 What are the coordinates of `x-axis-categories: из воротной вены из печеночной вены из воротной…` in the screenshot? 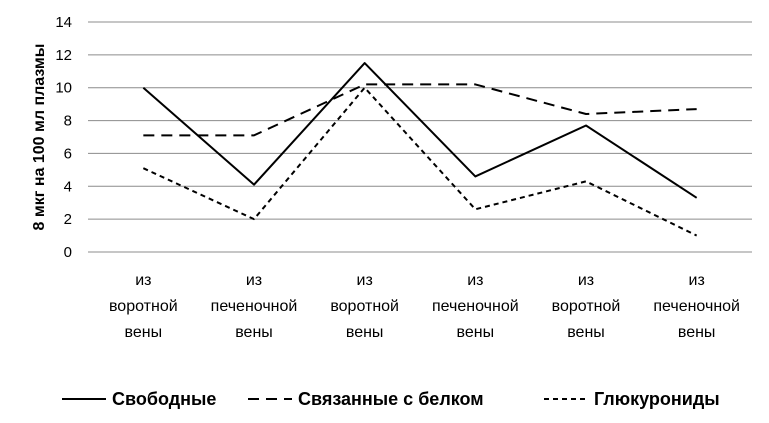 It's located at (424, 306).